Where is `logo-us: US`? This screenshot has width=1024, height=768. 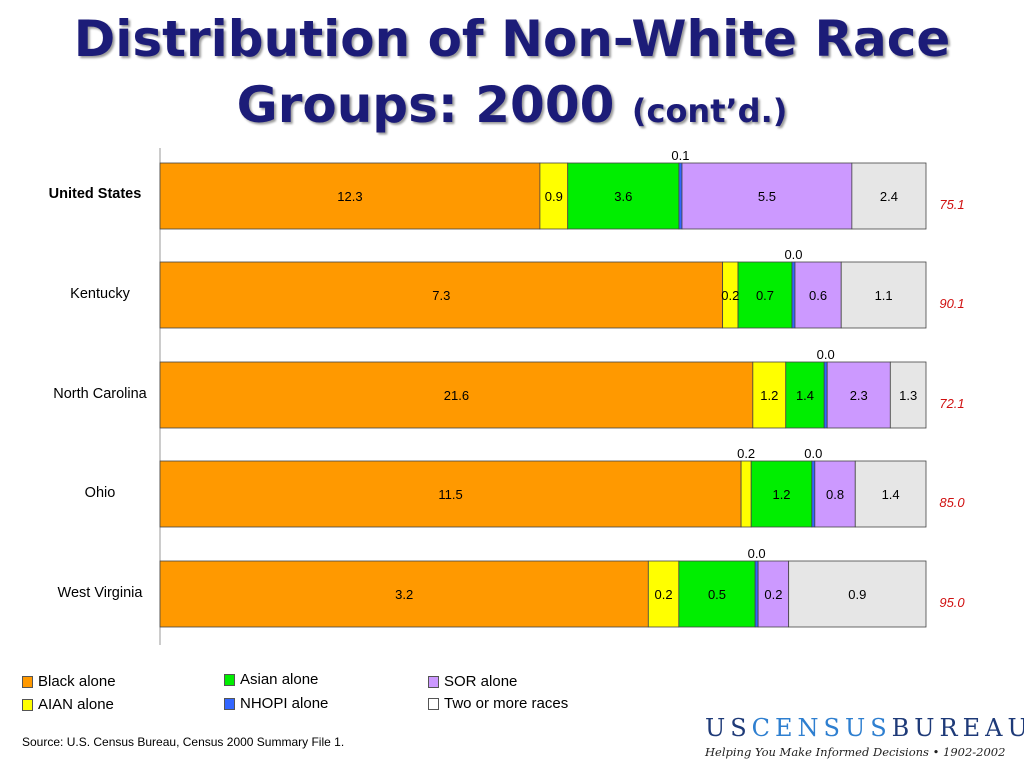 logo-us: US is located at coordinates (728, 728).